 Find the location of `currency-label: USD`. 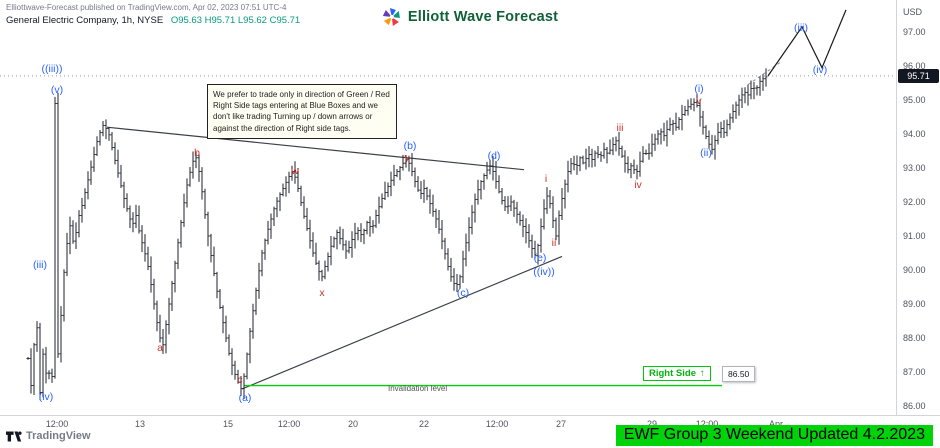

currency-label: USD is located at coordinates (913, 12).